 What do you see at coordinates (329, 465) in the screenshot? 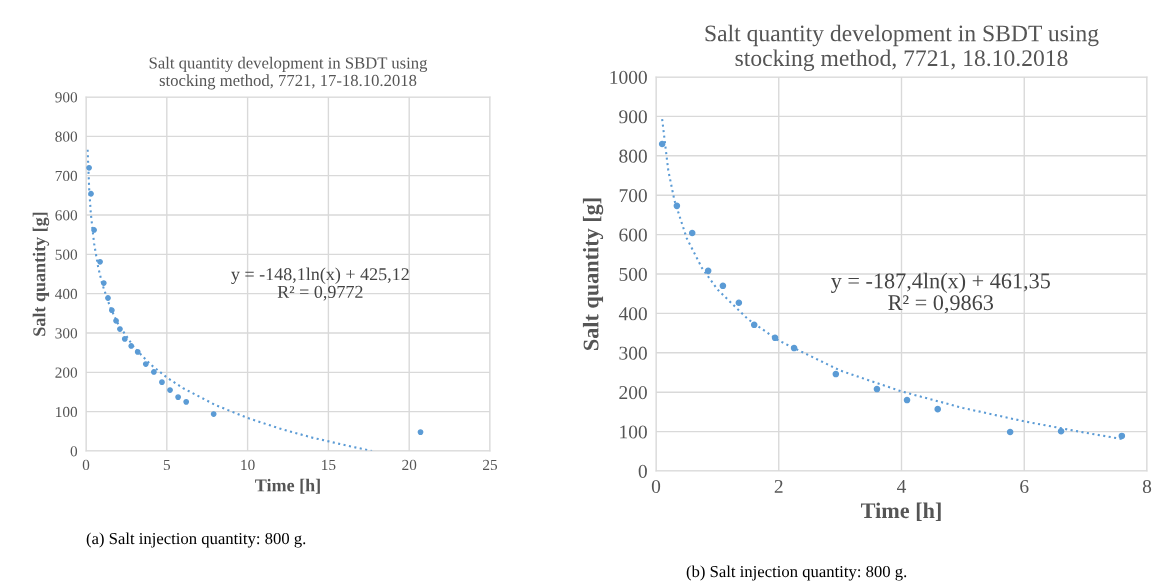
I see `x-tick-label: 15` at bounding box center [329, 465].